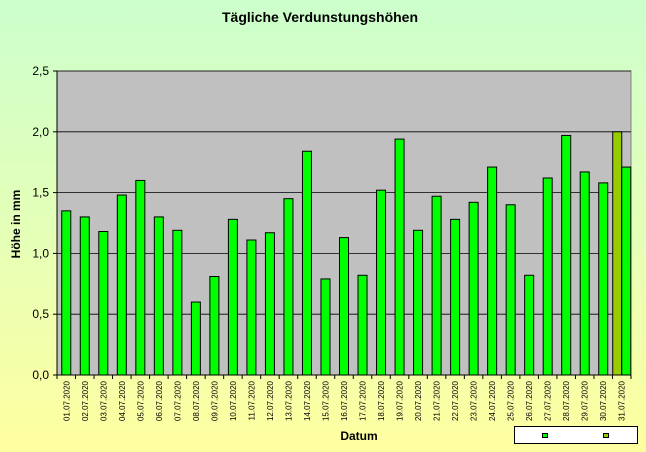 This screenshot has height=452, width=646. Describe the element at coordinates (474, 400) in the screenshot. I see `x-tick-label: 23.07.2020` at that location.